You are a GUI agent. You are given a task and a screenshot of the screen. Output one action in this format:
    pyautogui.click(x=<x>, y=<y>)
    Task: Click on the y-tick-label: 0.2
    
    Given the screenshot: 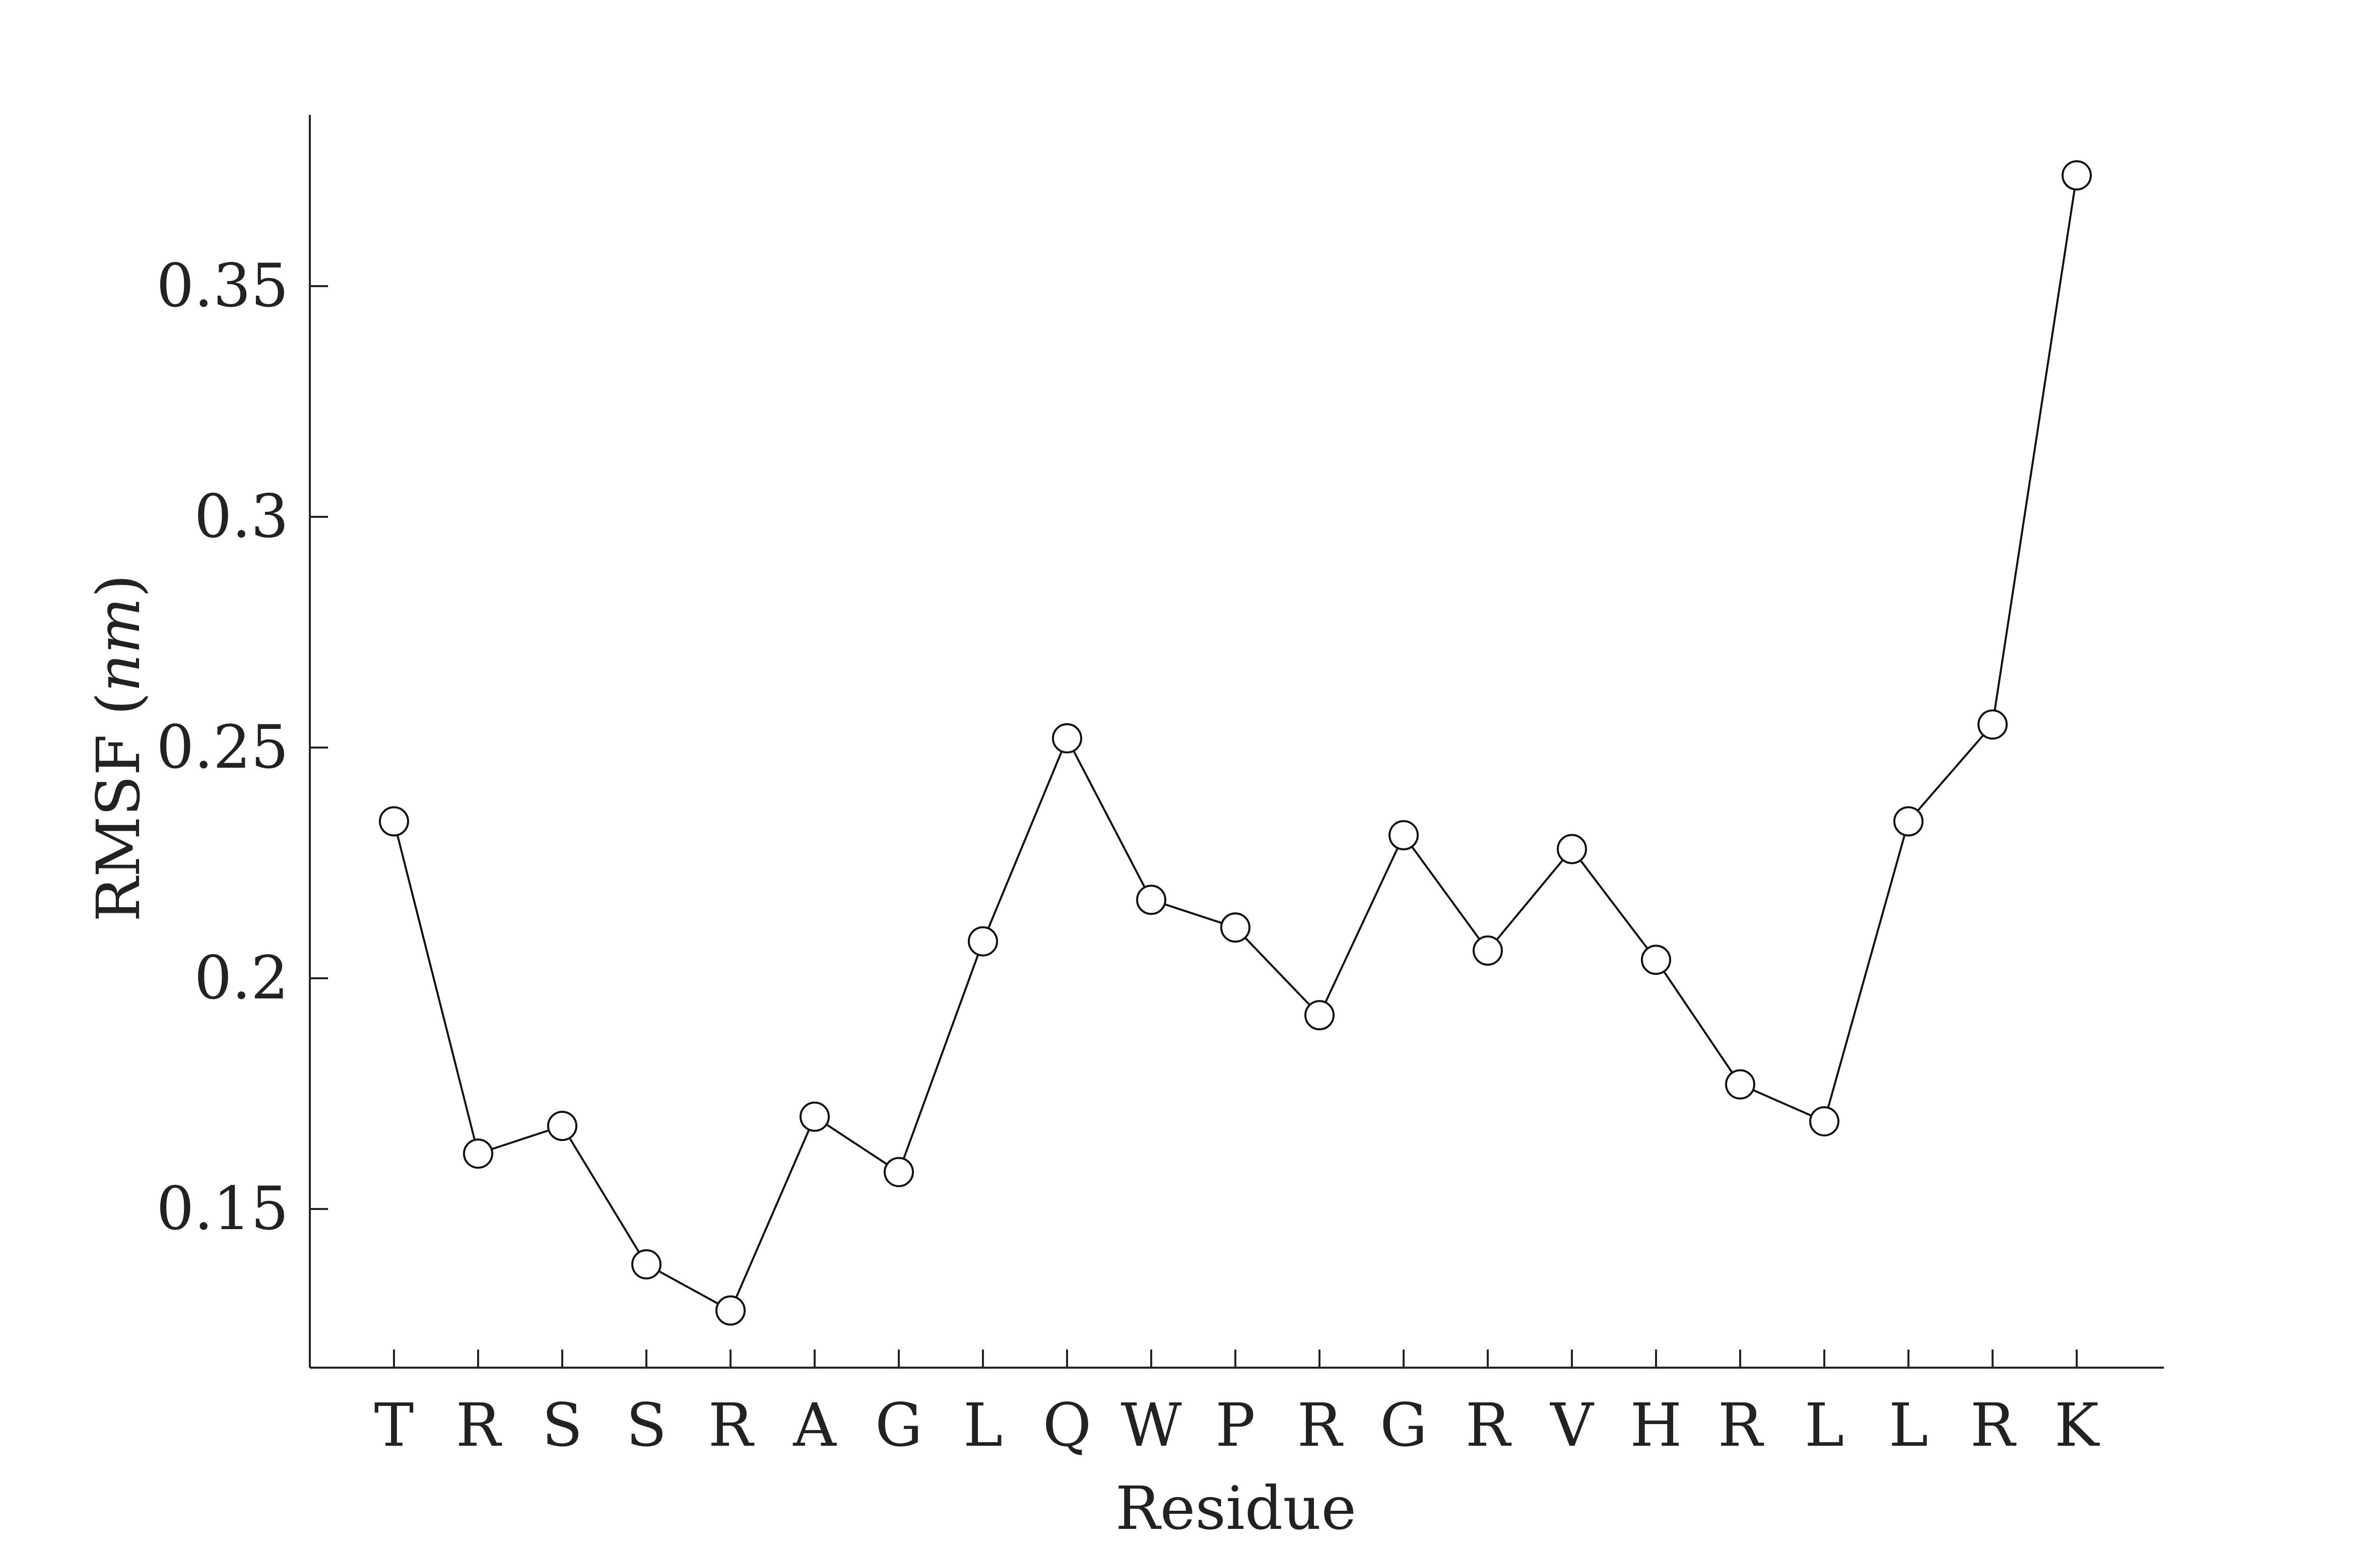 What is the action you would take?
    pyautogui.click(x=241, y=978)
    